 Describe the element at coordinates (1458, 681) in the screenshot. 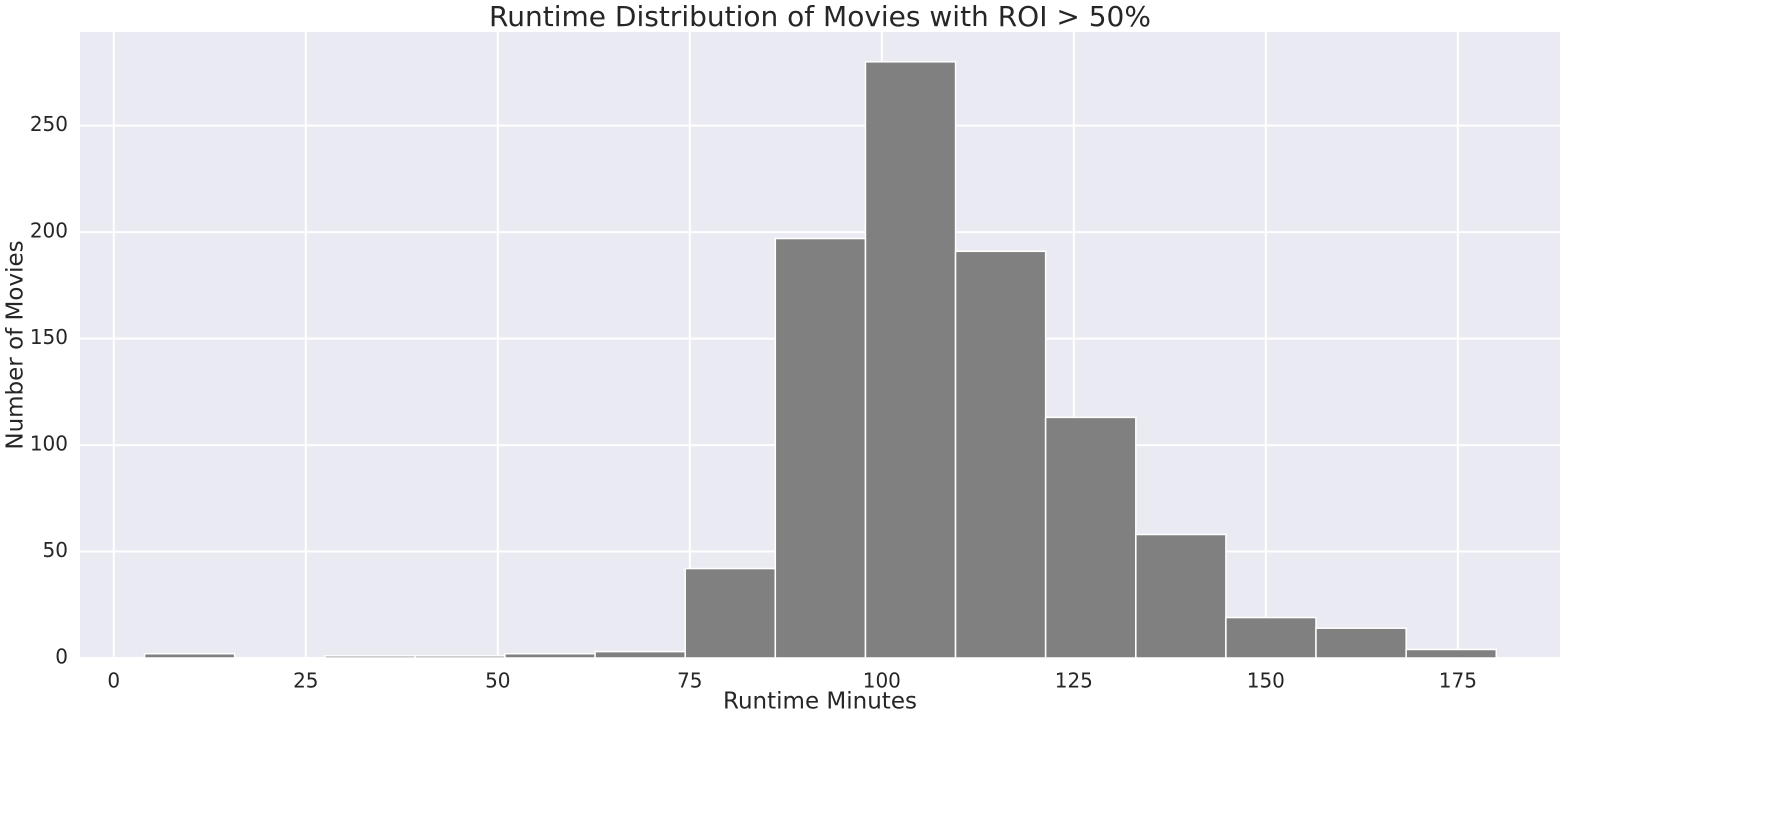

I see `x-tick-label: 175` at that location.